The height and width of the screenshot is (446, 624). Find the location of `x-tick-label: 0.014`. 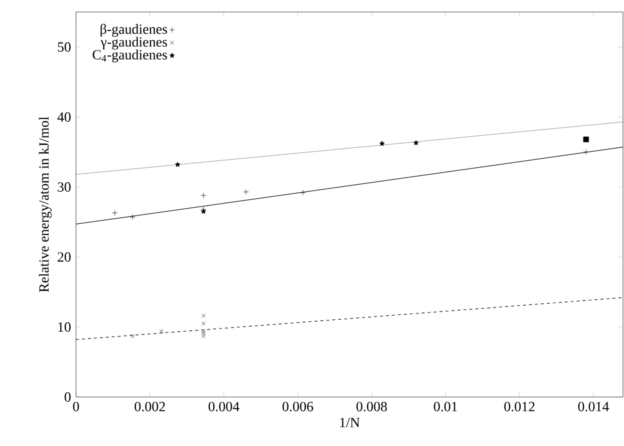

x-tick-label: 0.014 is located at coordinates (593, 407).